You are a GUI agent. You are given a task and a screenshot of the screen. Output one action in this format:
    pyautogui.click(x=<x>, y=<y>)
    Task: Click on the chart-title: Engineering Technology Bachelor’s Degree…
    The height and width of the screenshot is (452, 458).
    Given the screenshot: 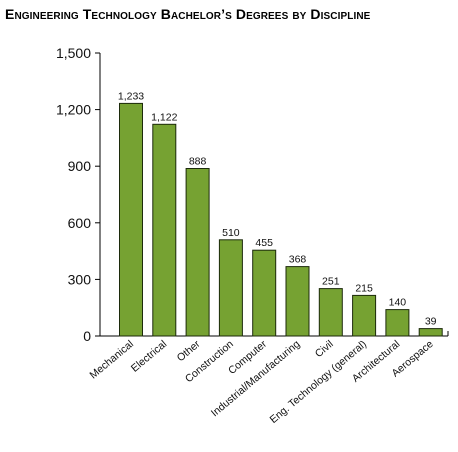 What is the action you would take?
    pyautogui.click(x=188, y=14)
    